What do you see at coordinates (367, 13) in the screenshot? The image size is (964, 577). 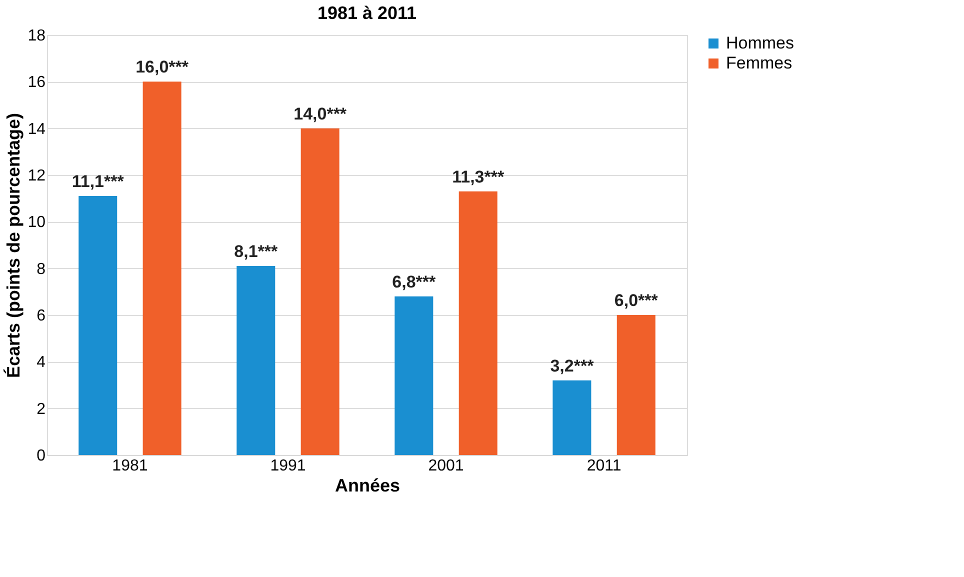 I see `chart-title: 1981 à 2011` at bounding box center [367, 13].